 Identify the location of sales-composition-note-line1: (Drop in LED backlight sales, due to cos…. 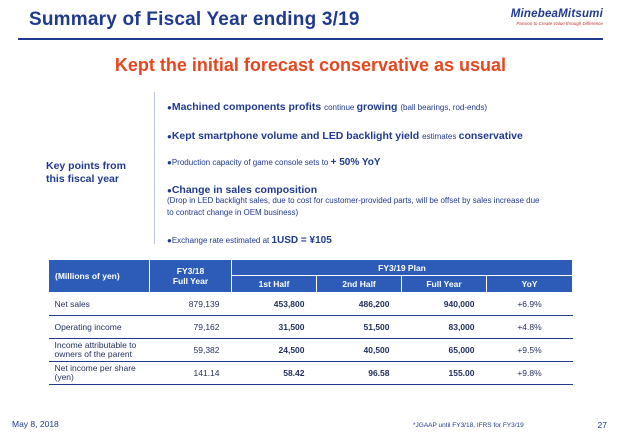
(353, 200).